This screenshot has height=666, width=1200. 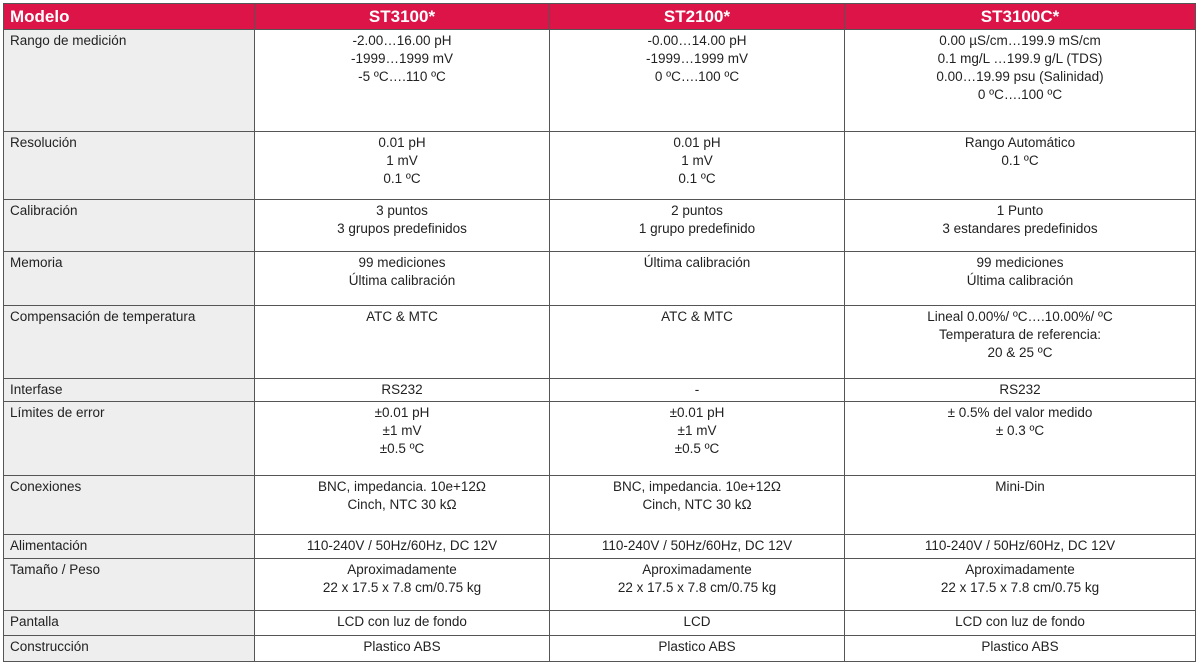 What do you see at coordinates (1020, 334) in the screenshot?
I see `cell-line: Temperatura de referencia:` at bounding box center [1020, 334].